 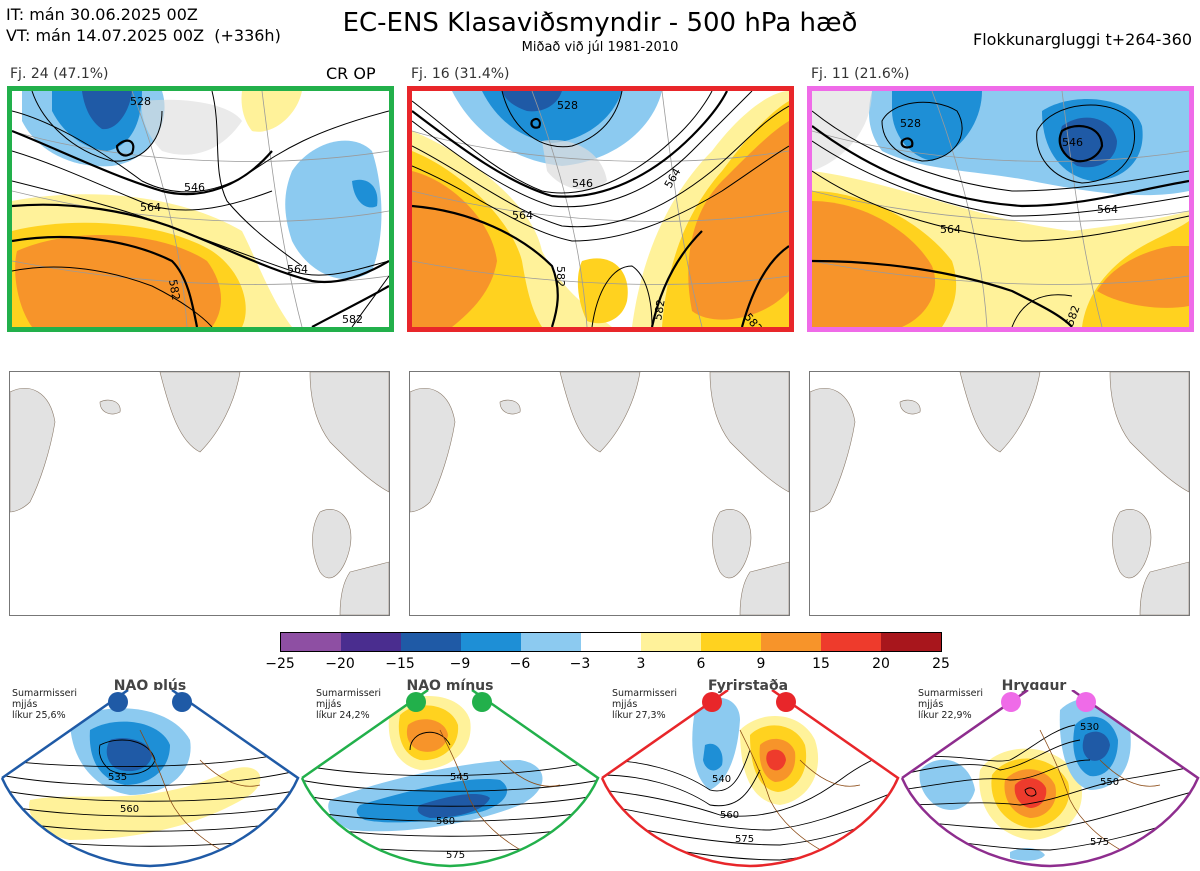 I want to click on cluster-1-secondary-map, so click(x=199, y=493).